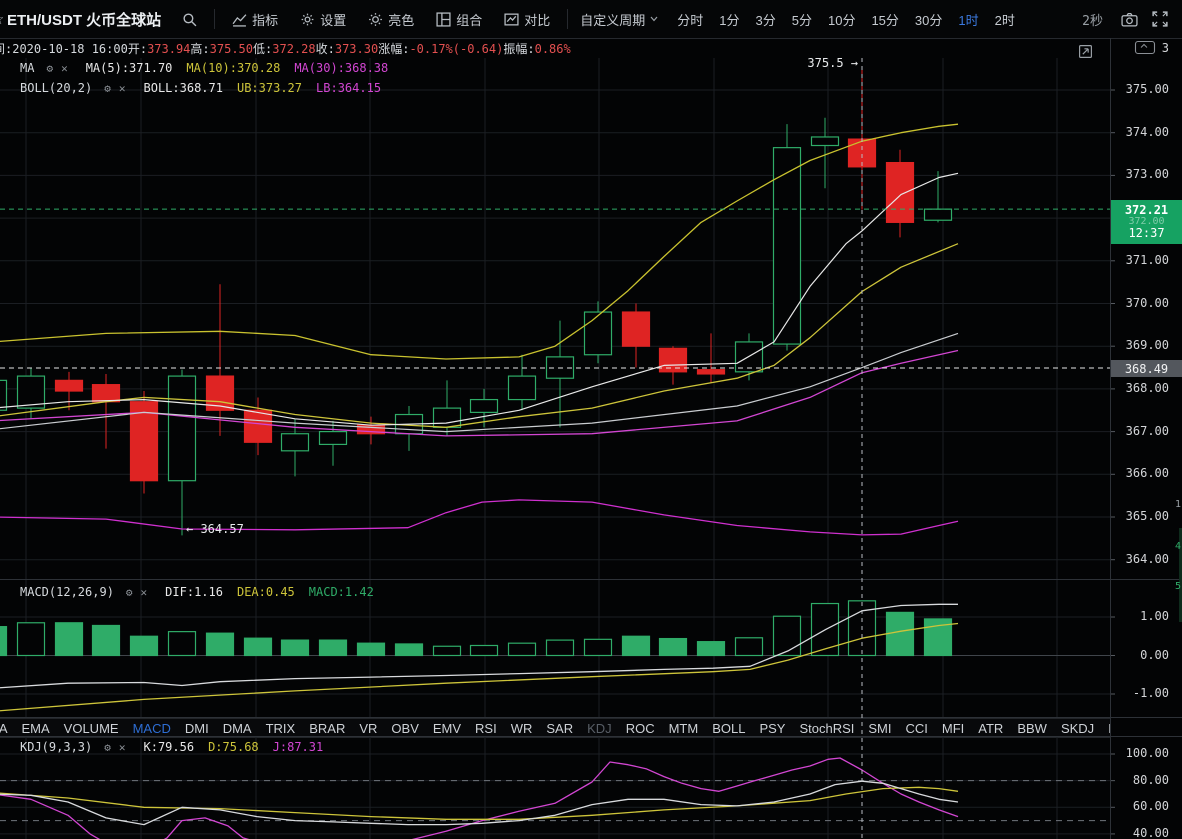  What do you see at coordinates (347, 48) in the screenshot?
I see `ohlc-segment: 收:373.30` at bounding box center [347, 48].